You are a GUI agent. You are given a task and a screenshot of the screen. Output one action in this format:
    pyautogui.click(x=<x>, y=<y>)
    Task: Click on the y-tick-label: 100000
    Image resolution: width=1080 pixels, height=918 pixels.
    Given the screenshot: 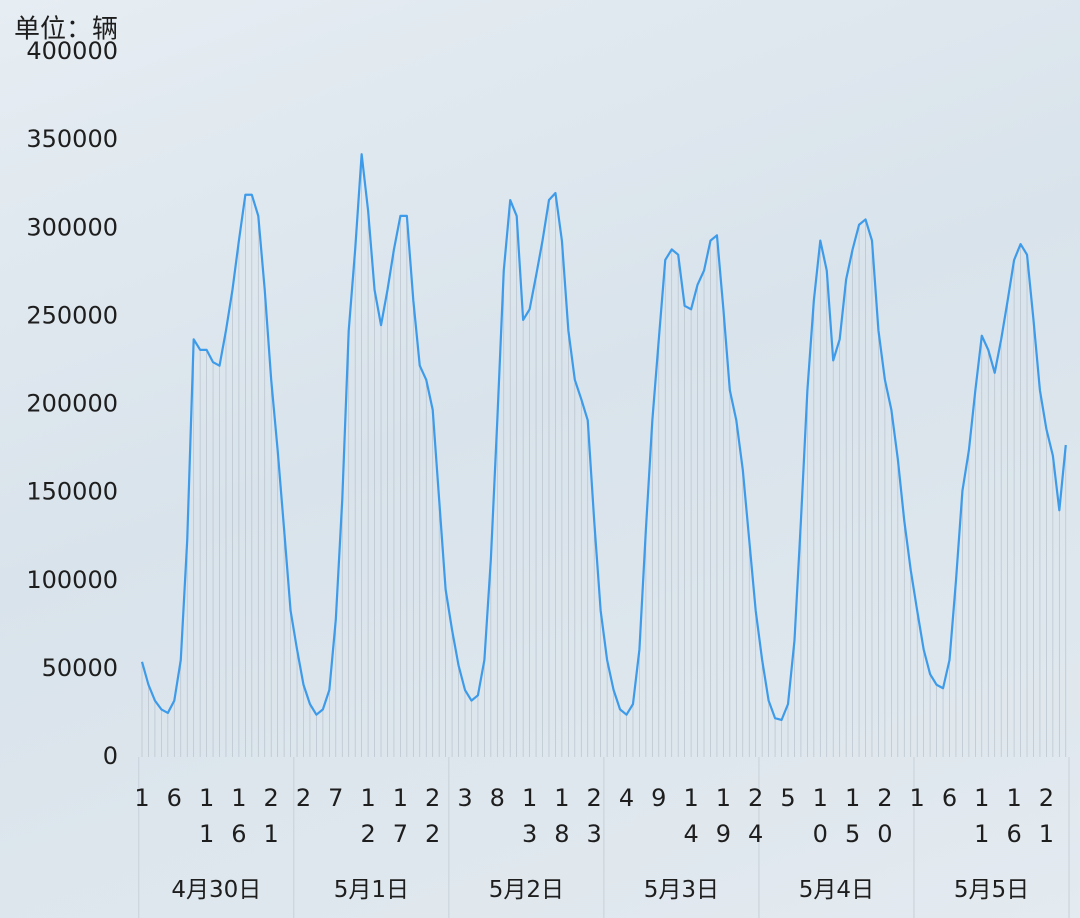 What is the action you would take?
    pyautogui.click(x=72, y=580)
    